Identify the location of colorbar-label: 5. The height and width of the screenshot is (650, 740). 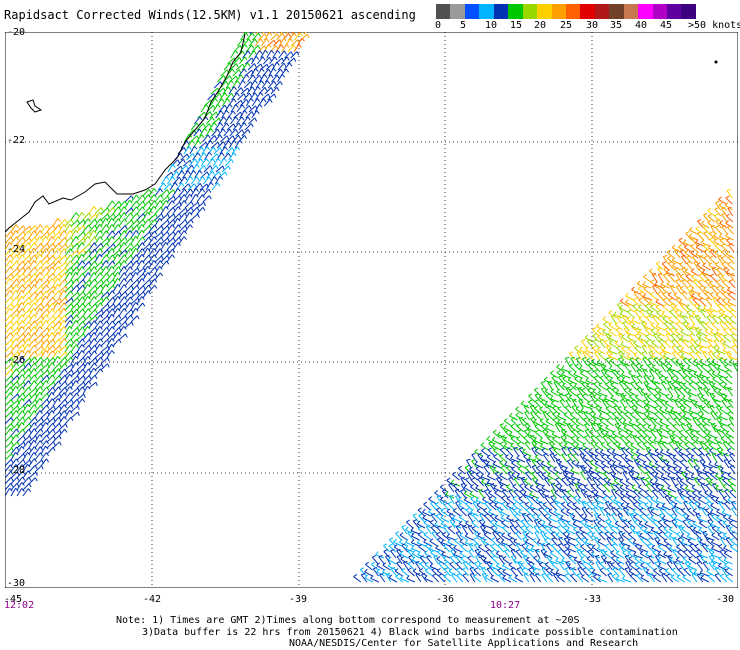
(463, 25).